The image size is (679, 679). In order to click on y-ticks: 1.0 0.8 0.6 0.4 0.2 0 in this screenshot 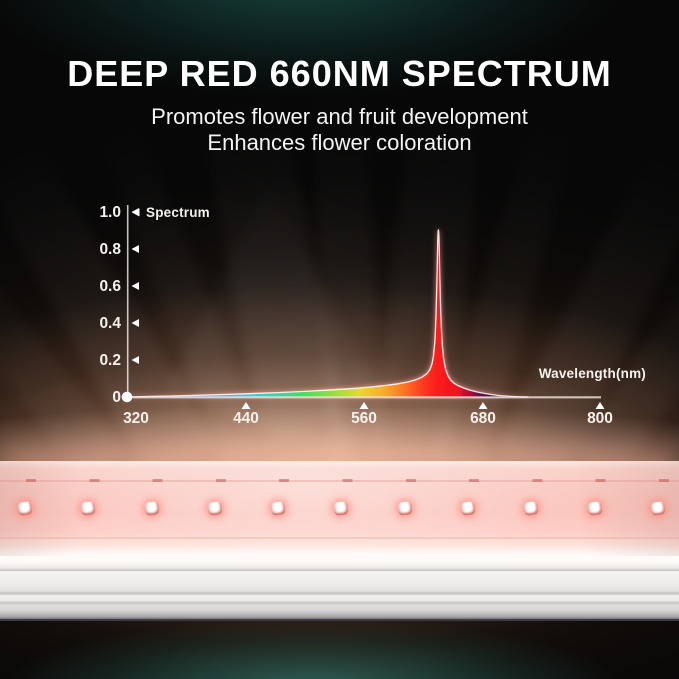, I will do `click(119, 305)`.